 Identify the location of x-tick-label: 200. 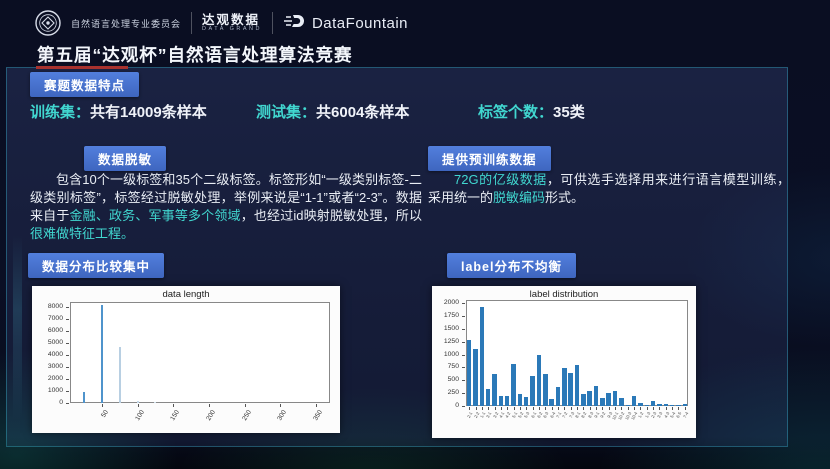
(211, 415).